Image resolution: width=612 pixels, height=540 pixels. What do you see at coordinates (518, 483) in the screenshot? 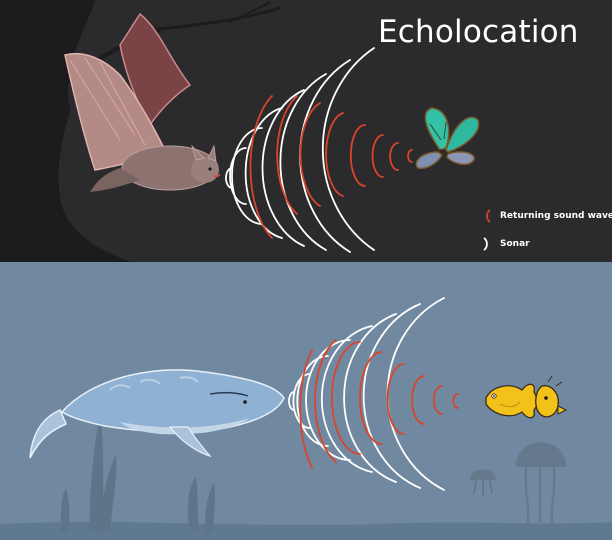
I see `jellyfish-illustration` at bounding box center [518, 483].